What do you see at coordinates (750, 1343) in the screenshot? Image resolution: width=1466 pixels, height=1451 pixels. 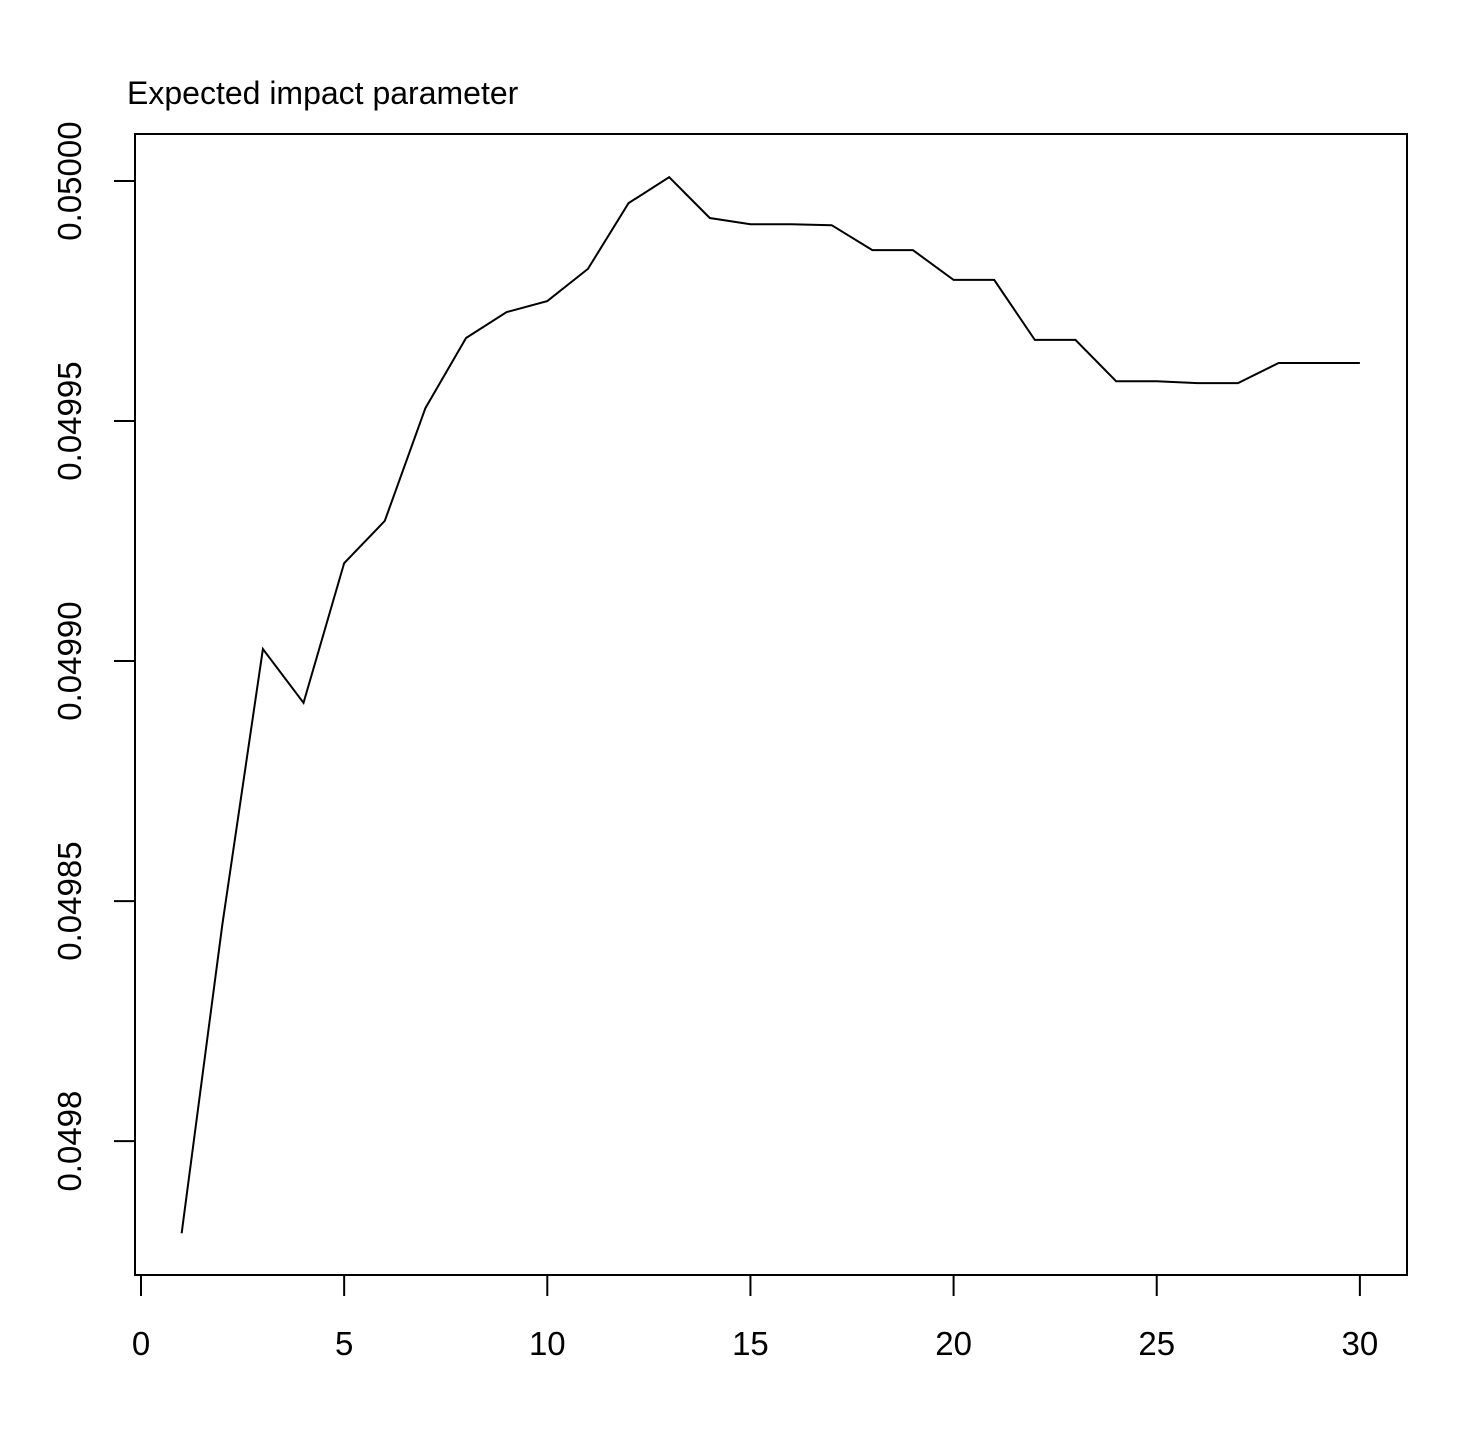 I see `x-tick-label: 15` at bounding box center [750, 1343].